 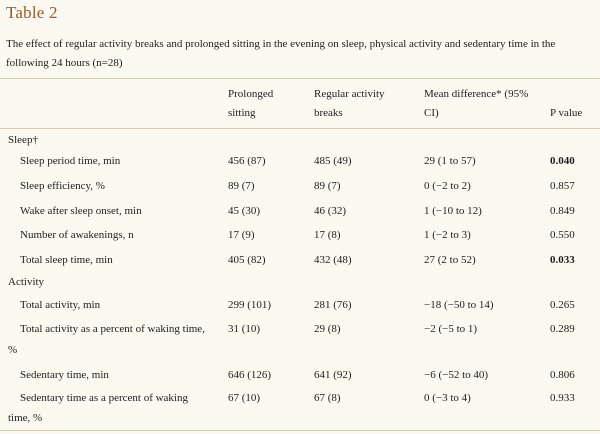 I want to click on row-label: Total sleep time, min, so click(x=66, y=260).